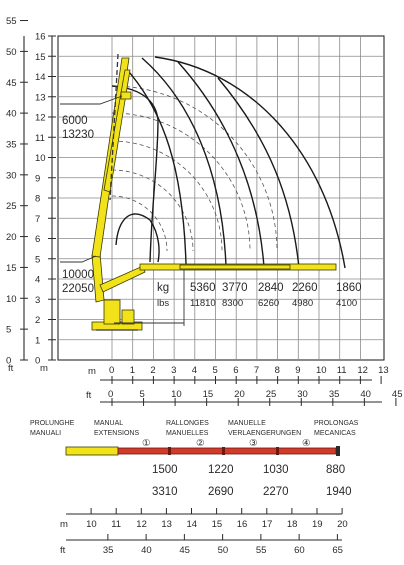 The height and width of the screenshot is (565, 404). I want to click on left-m-label-10: 10, so click(40, 158).